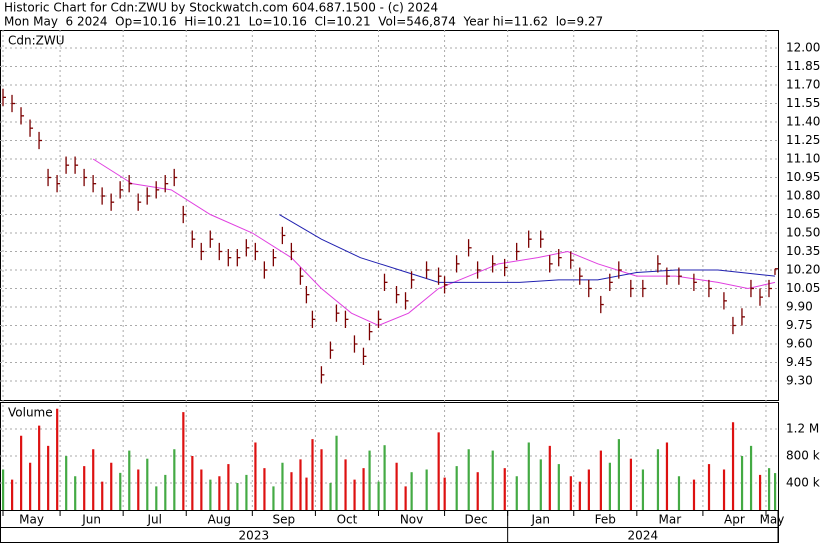 This screenshot has width=830, height=543. I want to click on x-tick-label: Mar, so click(670, 520).